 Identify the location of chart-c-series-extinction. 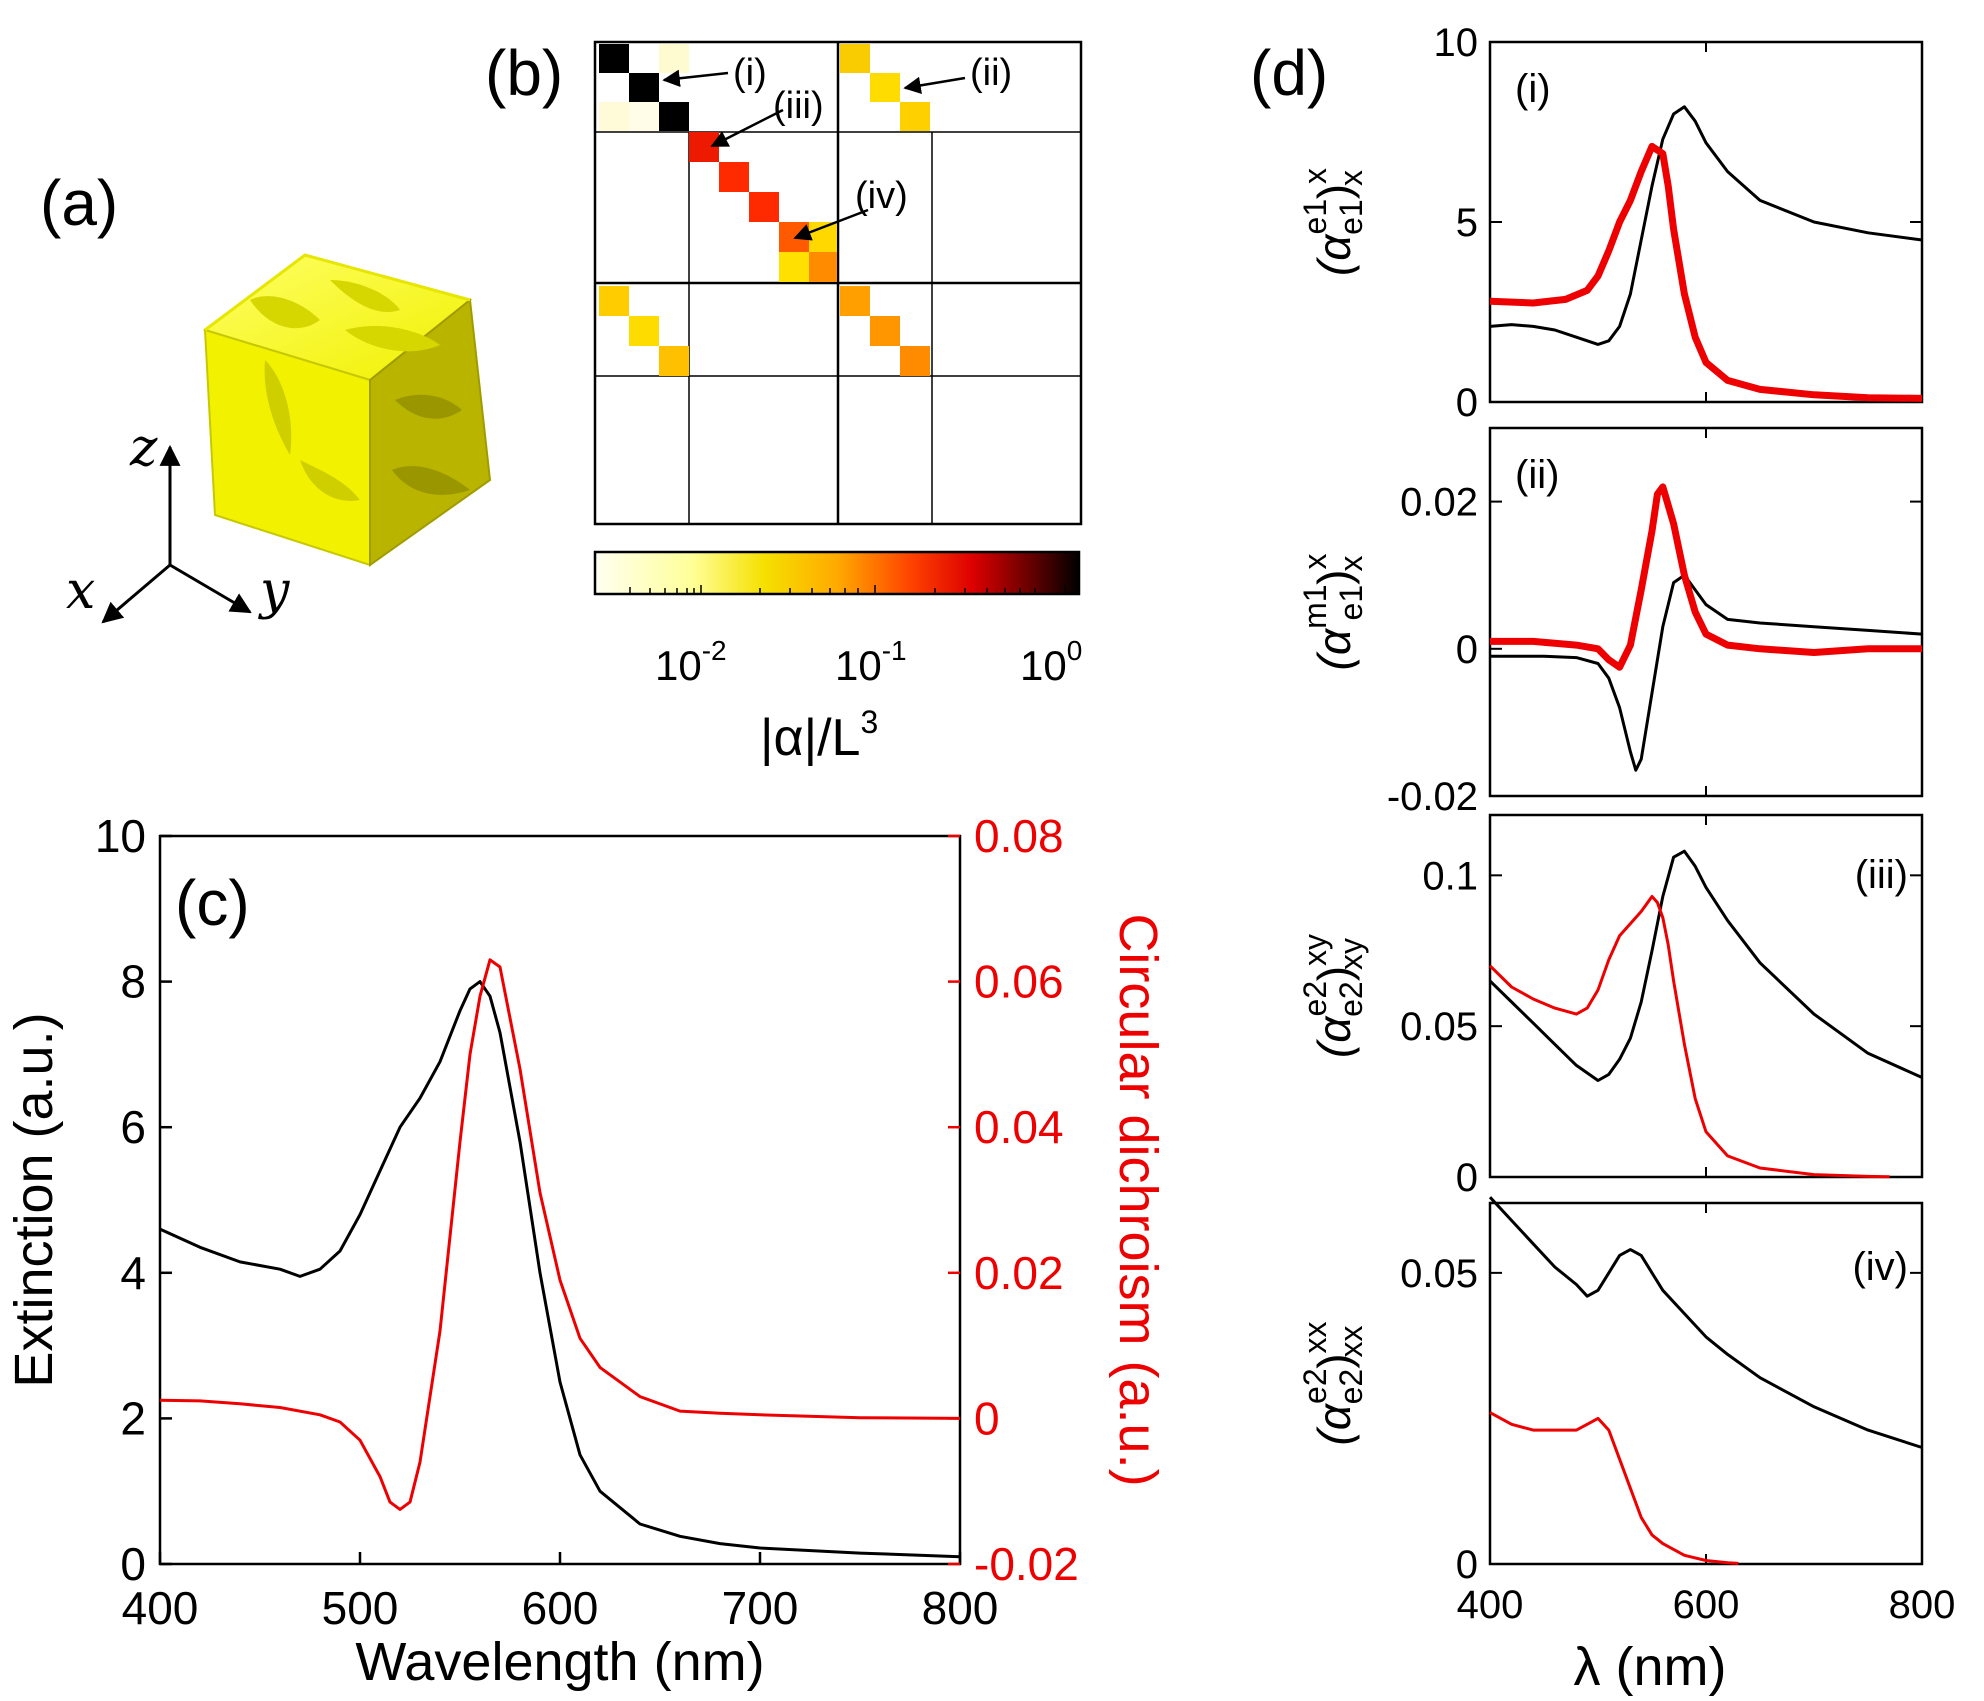
(560, 1269).